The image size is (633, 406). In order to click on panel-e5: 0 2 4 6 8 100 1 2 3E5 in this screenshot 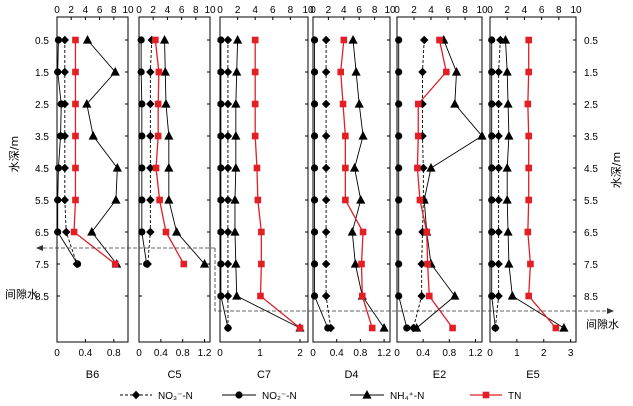, I will do `click(534, 193)`.